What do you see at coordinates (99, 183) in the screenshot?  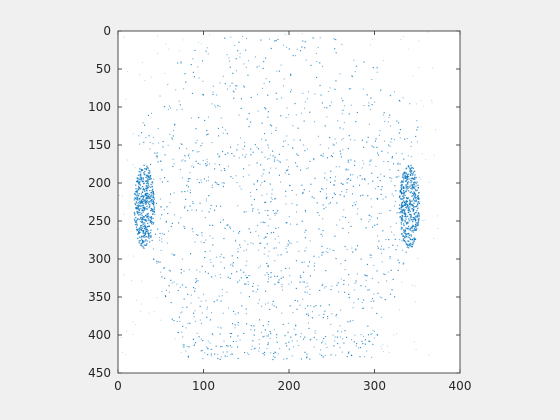 I see `y-tick-label: 200` at bounding box center [99, 183].